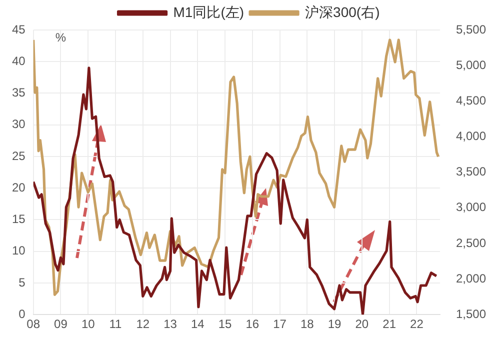 The height and width of the screenshot is (345, 500). What do you see at coordinates (471, 171) in the screenshot?
I see `y2-tick-label: 3,500` at bounding box center [471, 171].